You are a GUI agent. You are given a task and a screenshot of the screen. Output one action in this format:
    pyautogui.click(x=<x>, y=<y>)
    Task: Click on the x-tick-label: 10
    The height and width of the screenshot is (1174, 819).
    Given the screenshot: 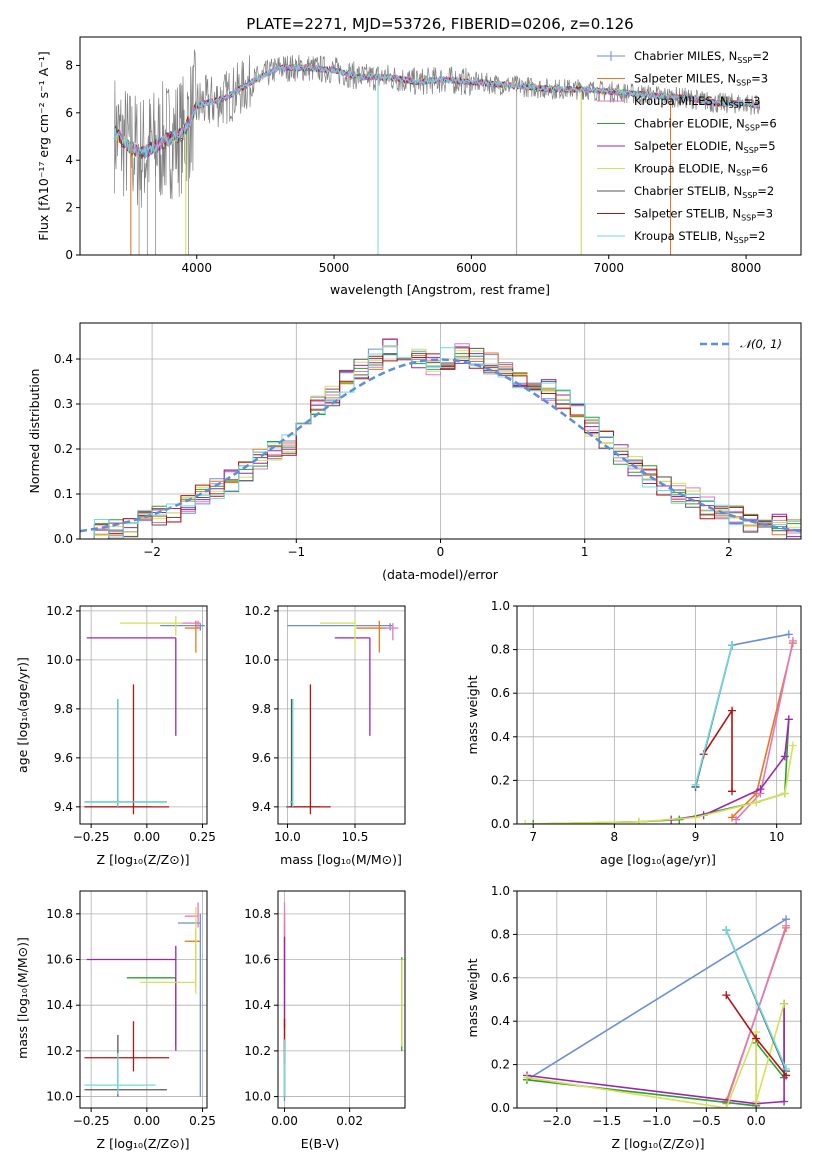 What is the action you would take?
    pyautogui.click(x=776, y=837)
    